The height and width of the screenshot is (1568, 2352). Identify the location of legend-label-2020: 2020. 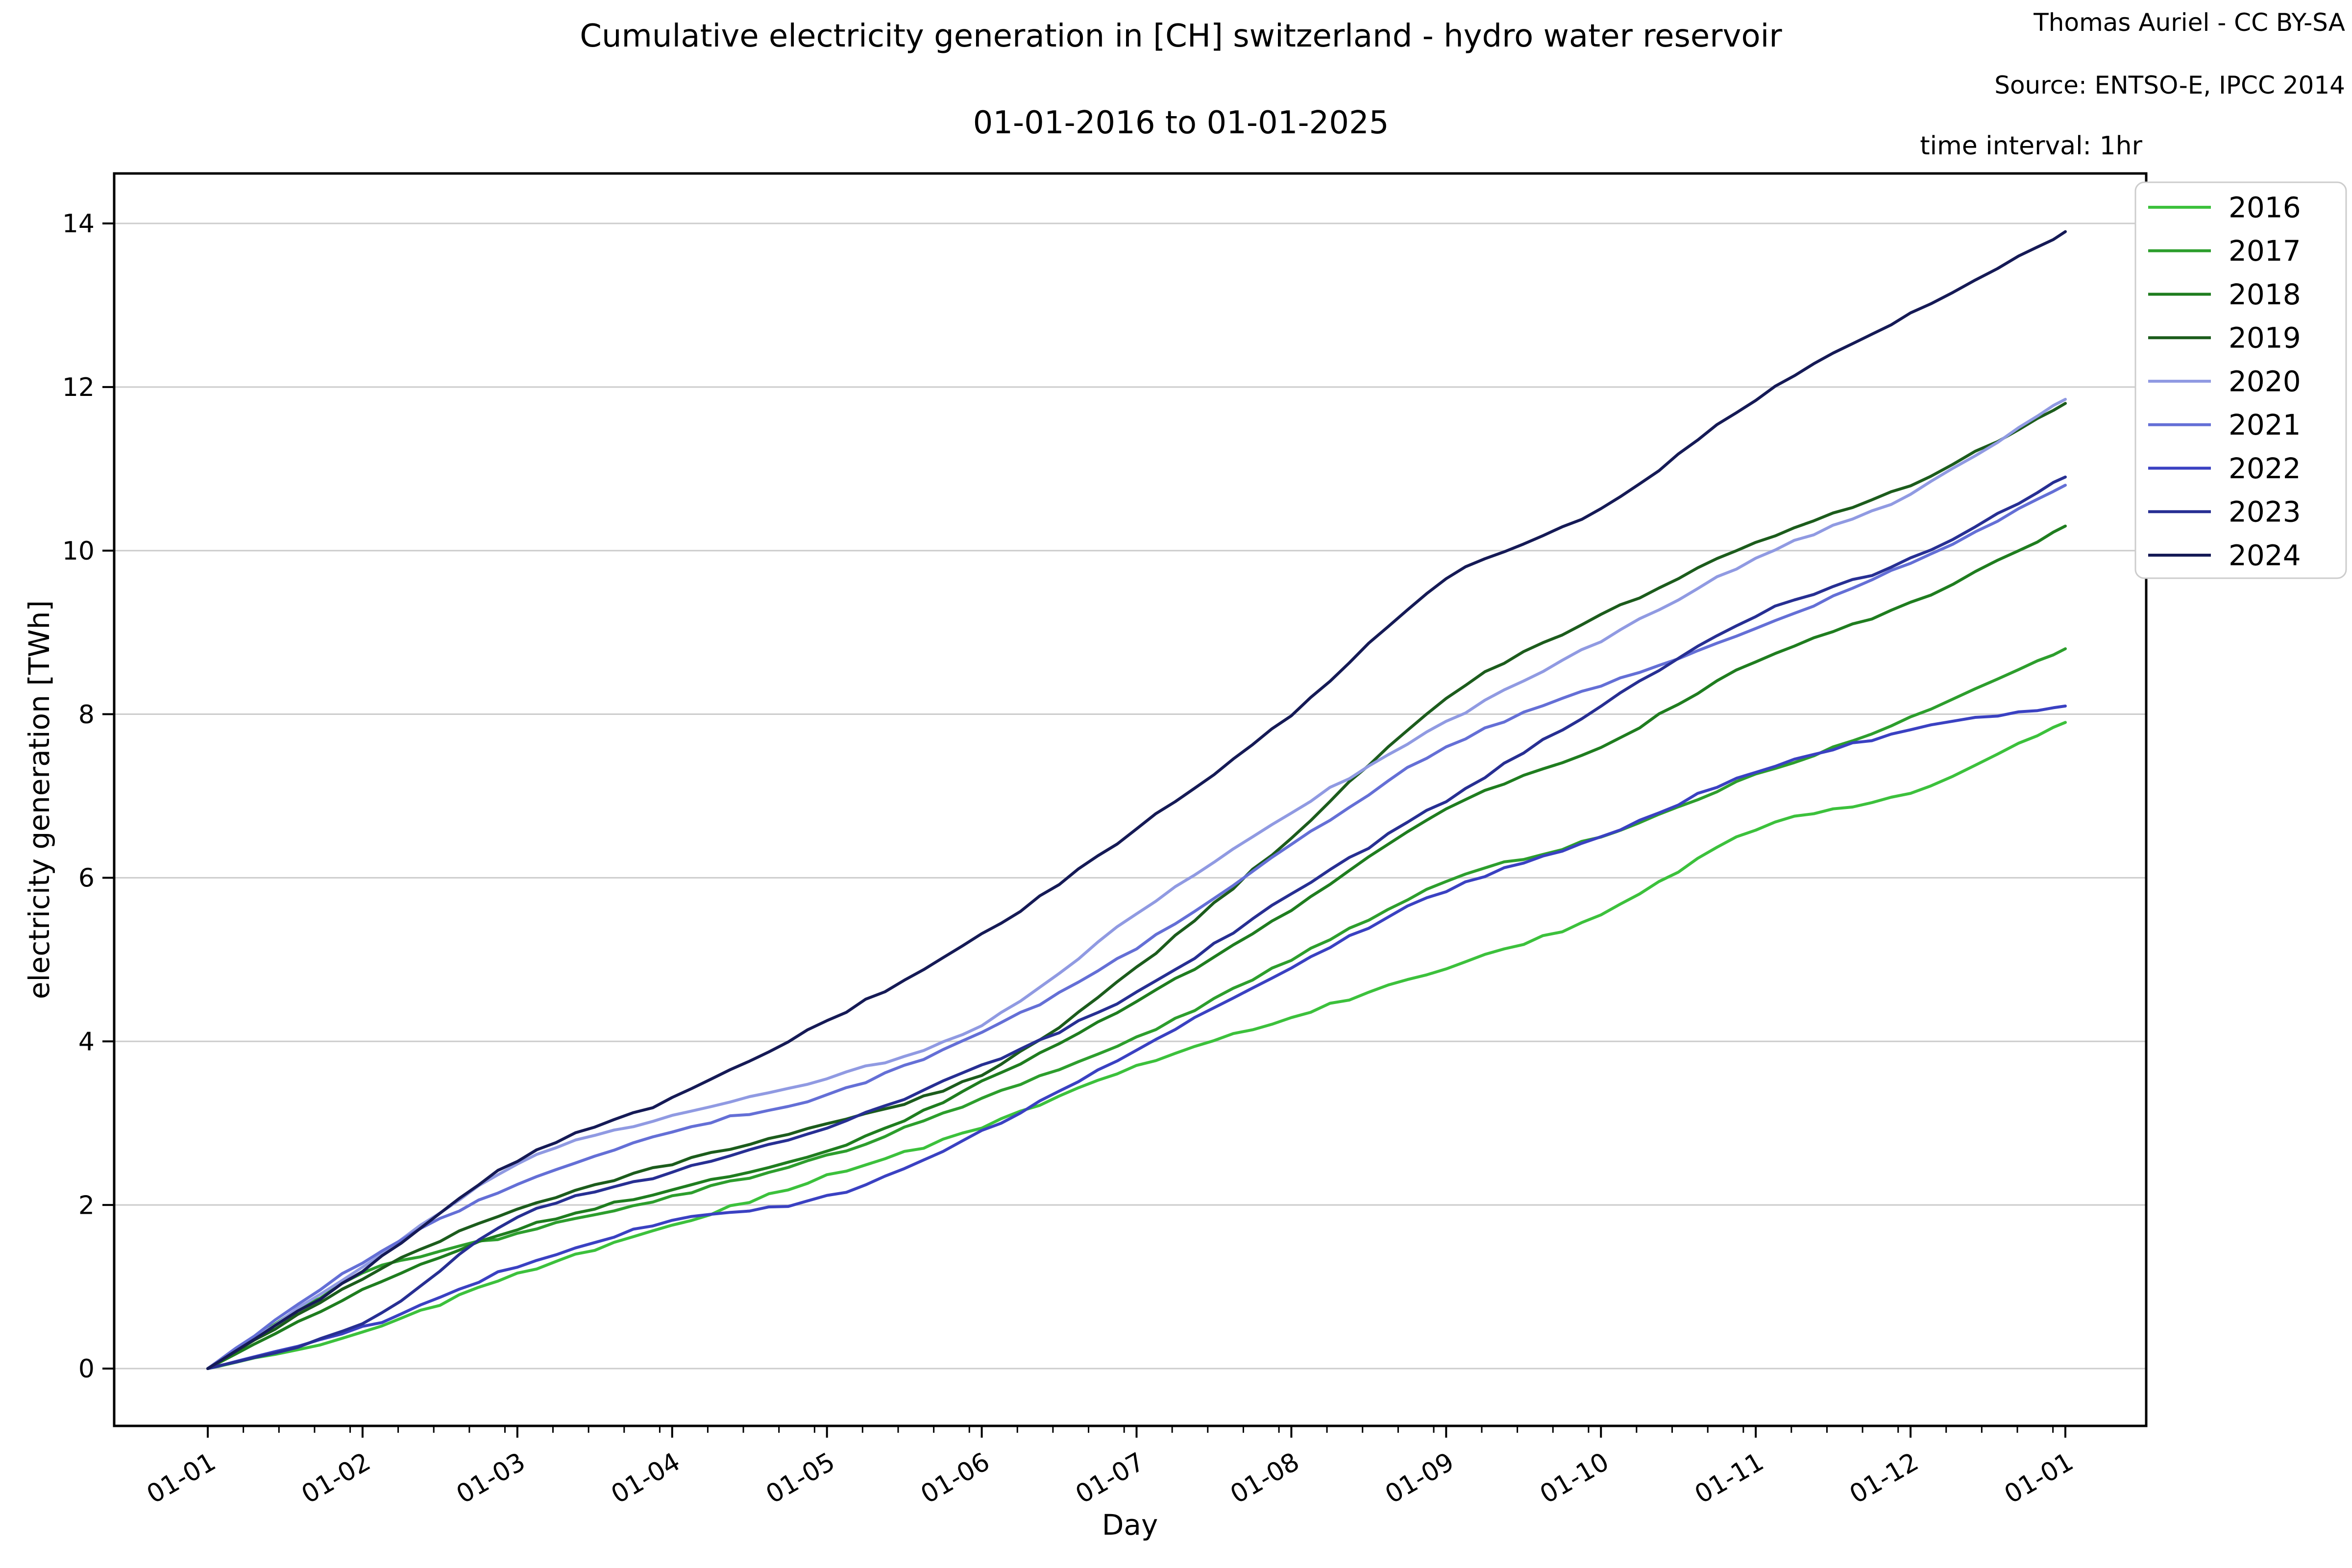
(2265, 381).